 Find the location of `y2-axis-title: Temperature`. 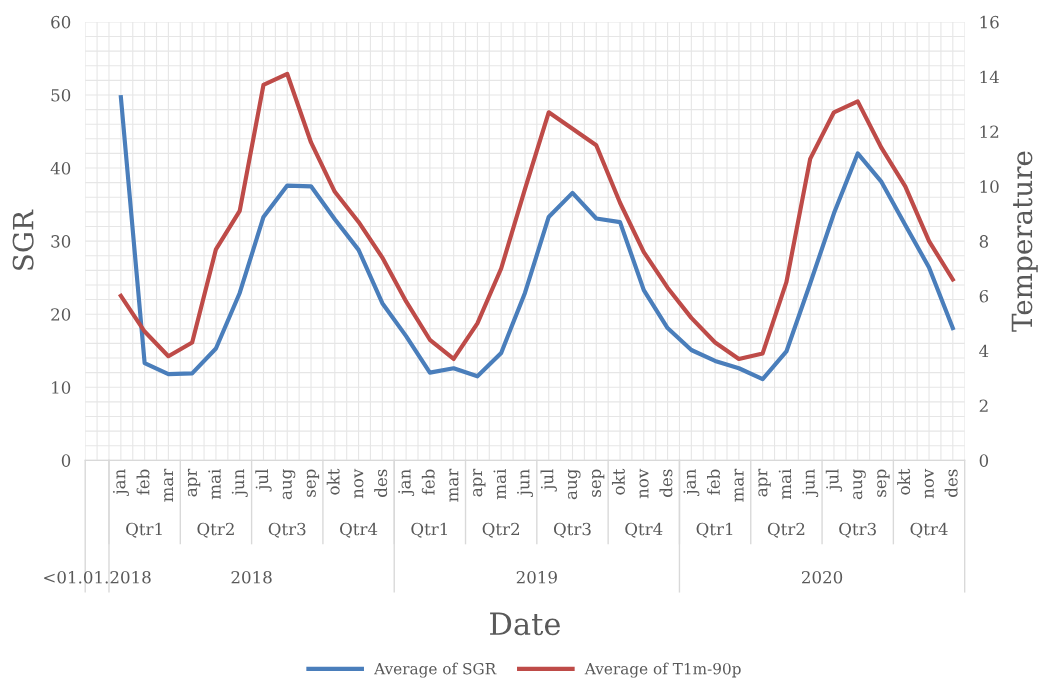

y2-axis-title: Temperature is located at coordinates (1024, 241).